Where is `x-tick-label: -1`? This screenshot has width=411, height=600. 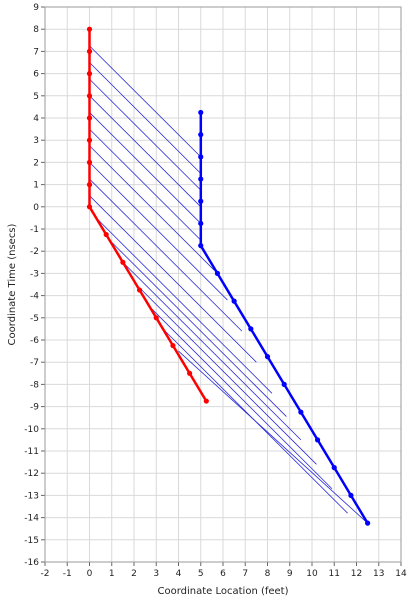
x-tick-label: -1 is located at coordinates (67, 574).